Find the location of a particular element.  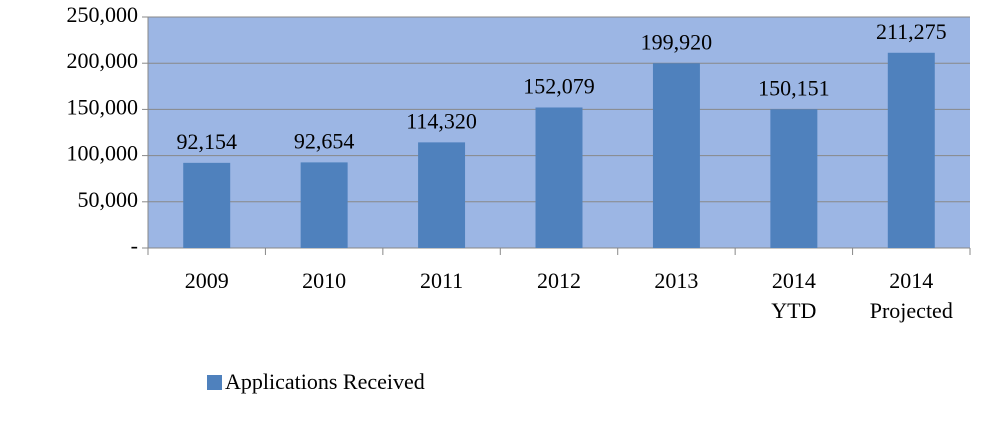

x-tick-label: 2010 is located at coordinates (324, 280).